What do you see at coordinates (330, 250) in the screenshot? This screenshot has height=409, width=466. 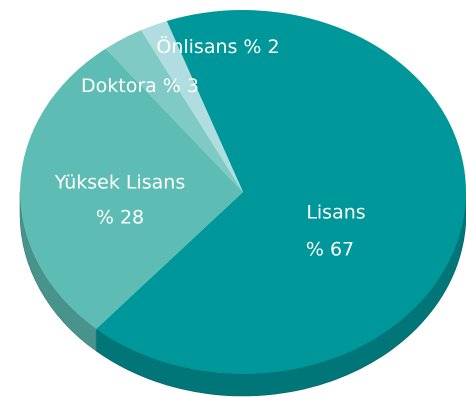 I see `slice-value: % 67` at bounding box center [330, 250].